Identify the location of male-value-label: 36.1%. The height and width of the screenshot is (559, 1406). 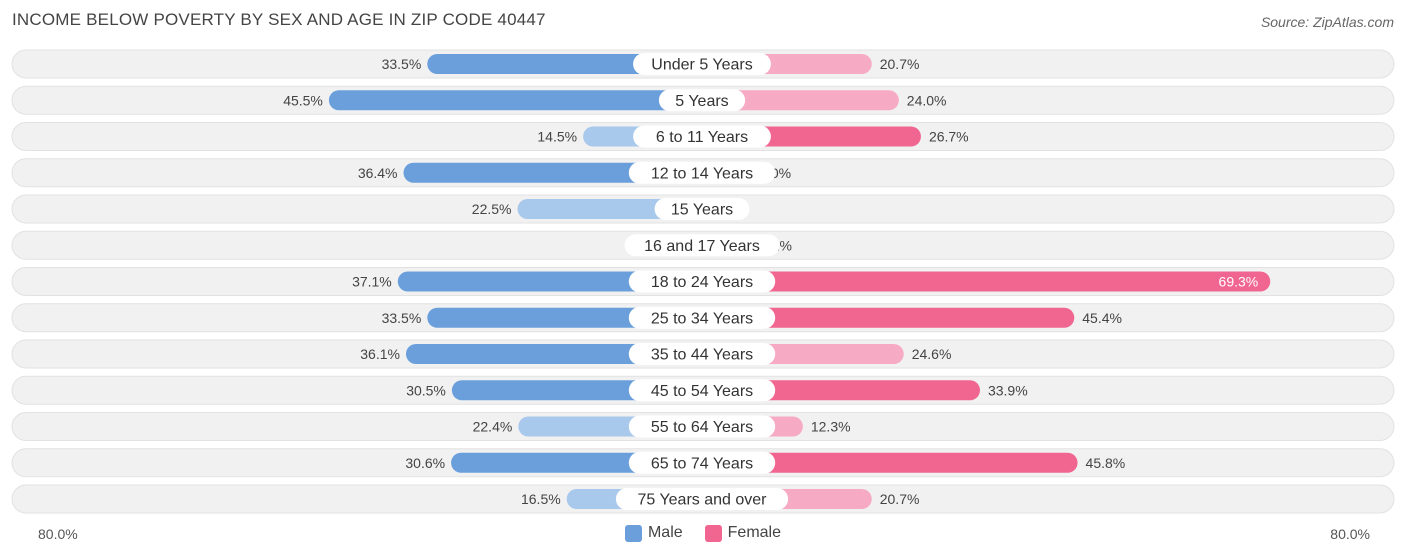
(380, 354).